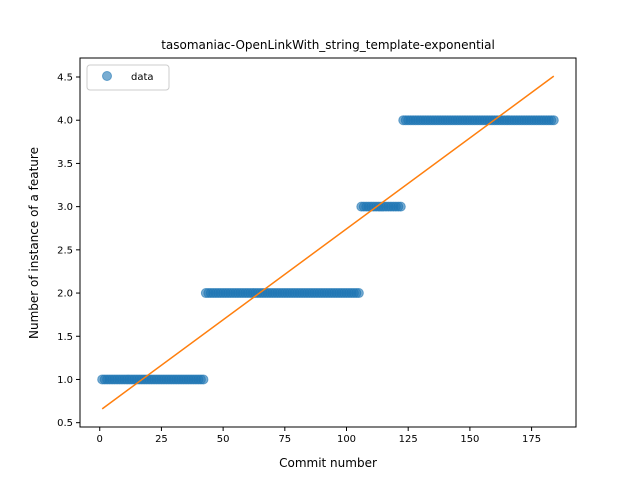  Describe the element at coordinates (100, 439) in the screenshot. I see `x-tick-label: 0` at that location.